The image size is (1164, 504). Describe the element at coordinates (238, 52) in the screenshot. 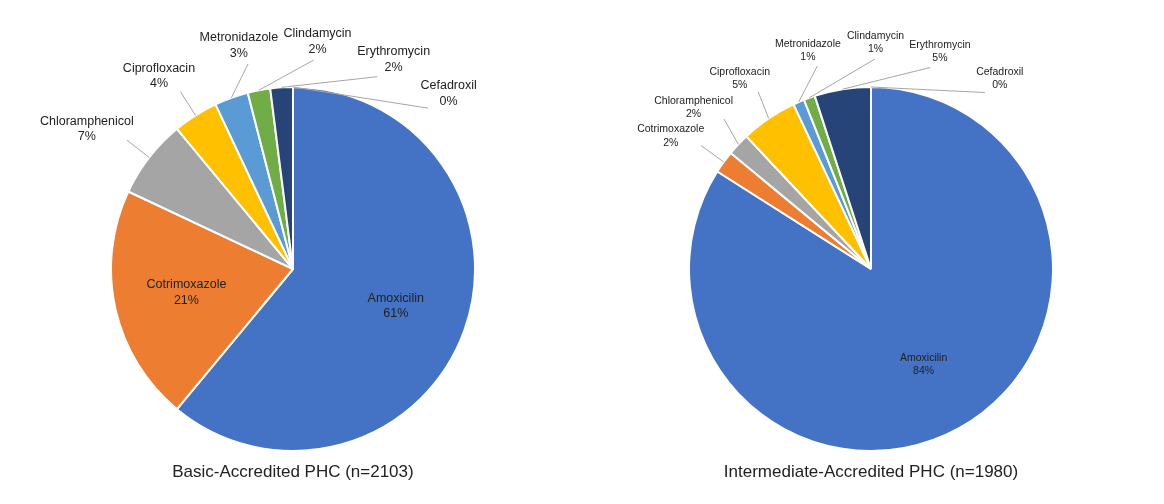

I see `data-label: 3%` at that location.